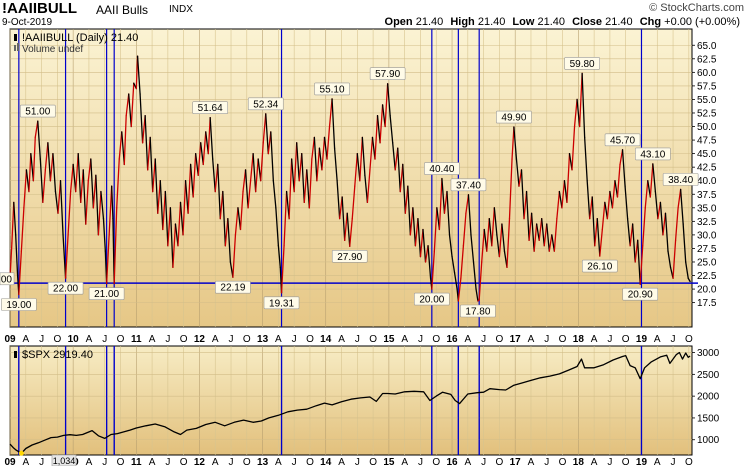 The width and height of the screenshot is (750, 466). Describe the element at coordinates (707, 262) in the screenshot. I see `bulls-y-tick-label: 25.0` at that location.